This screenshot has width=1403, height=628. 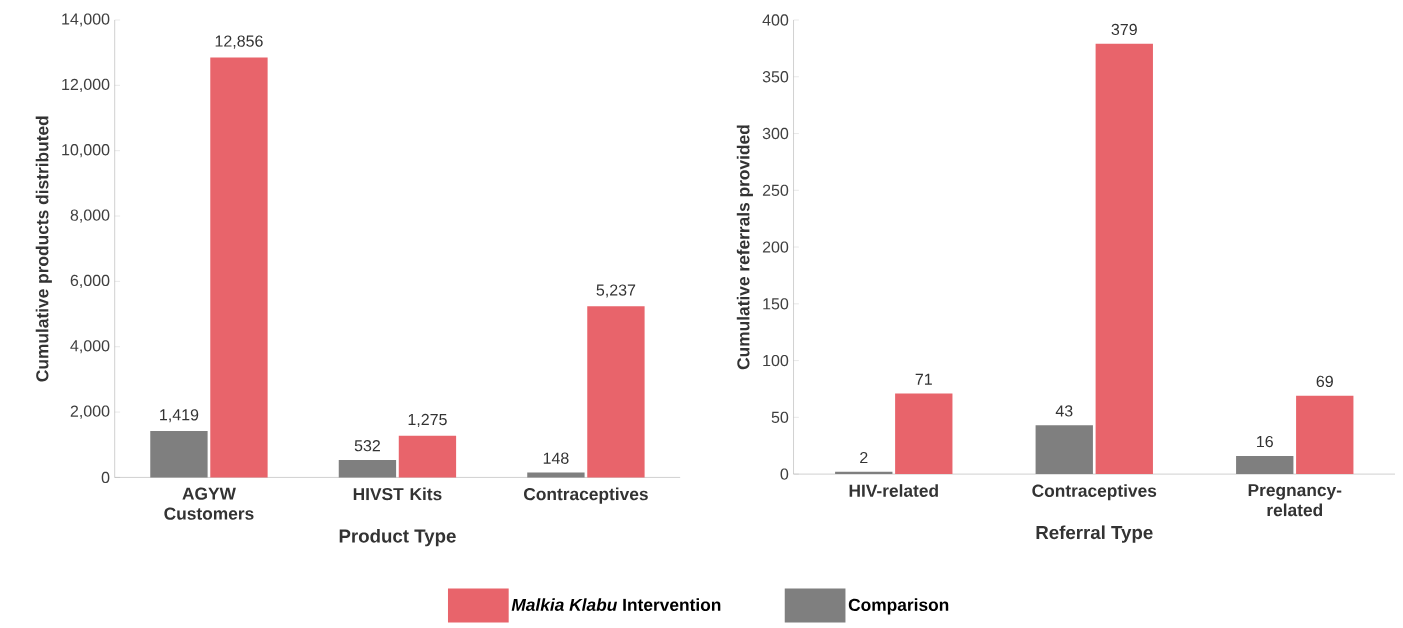 What do you see at coordinates (179, 416) in the screenshot?
I see `data-label: 1,419` at bounding box center [179, 416].